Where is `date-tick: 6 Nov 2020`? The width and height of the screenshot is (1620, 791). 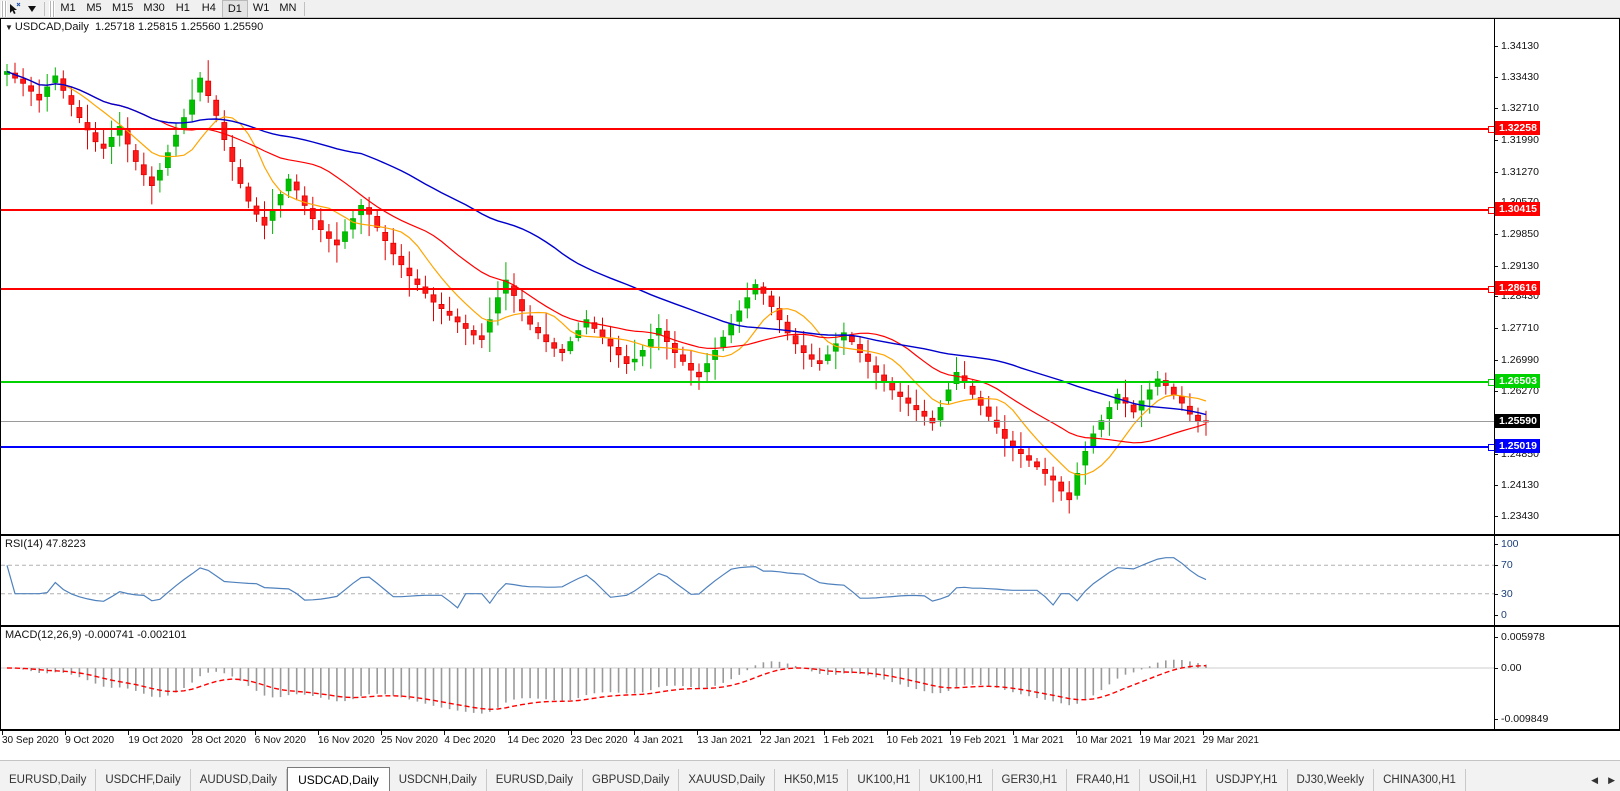
date-tick: 6 Nov 2020 is located at coordinates (280, 738).